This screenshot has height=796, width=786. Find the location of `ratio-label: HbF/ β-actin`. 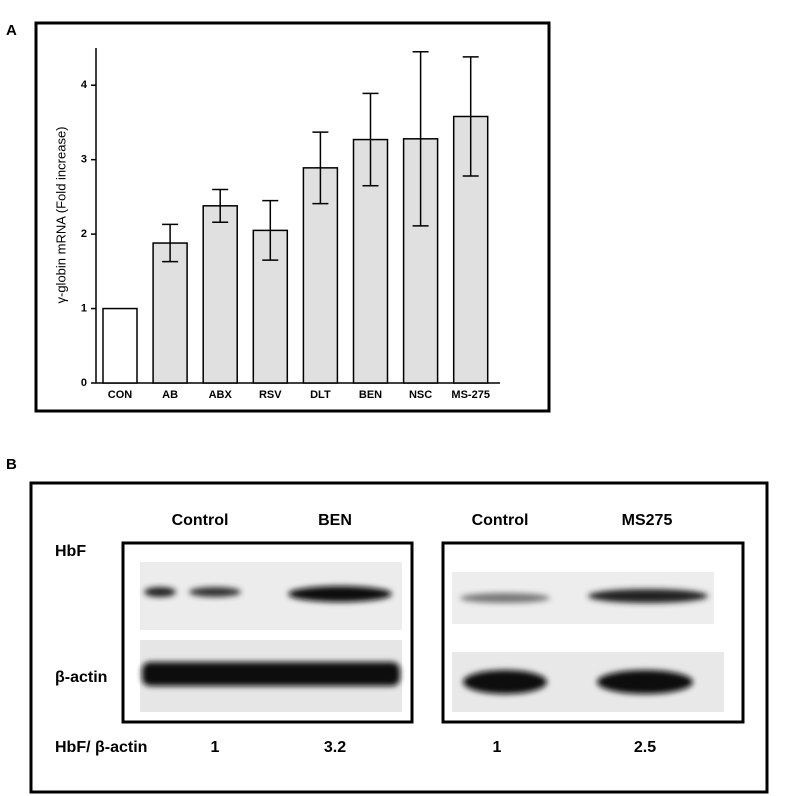

ratio-label: HbF/ β-actin is located at coordinates (101, 747).